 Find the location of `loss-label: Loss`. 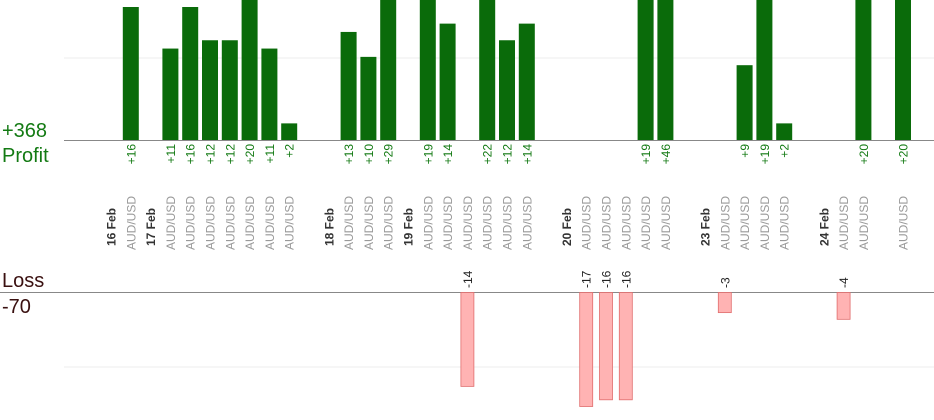

loss-label: Loss is located at coordinates (23, 281).